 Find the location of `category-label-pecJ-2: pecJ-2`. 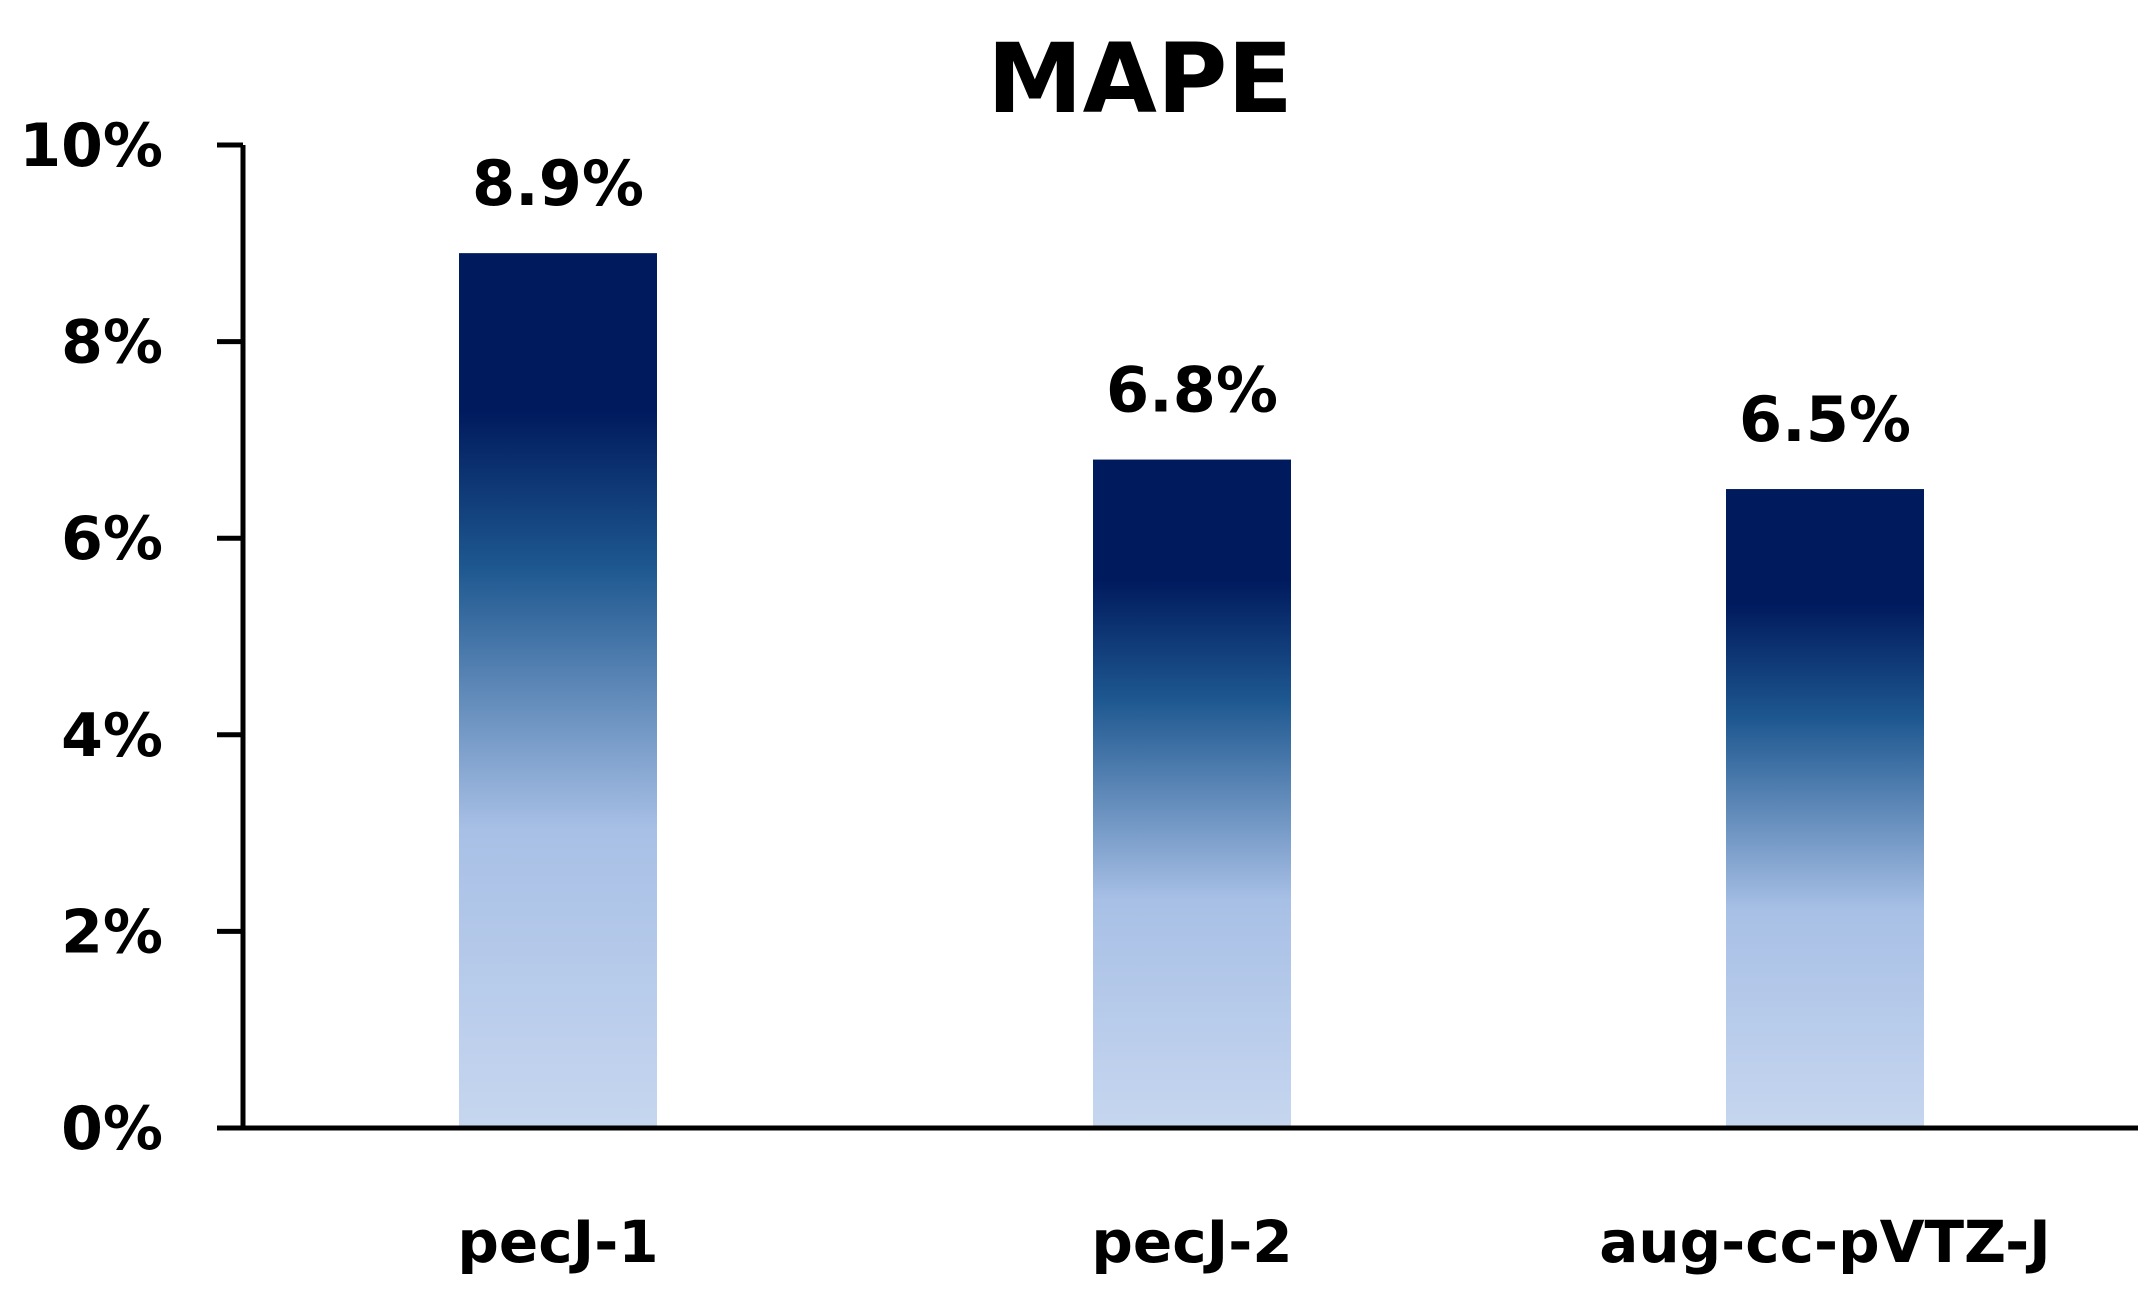

category-label-pecJ-2: pecJ-2 is located at coordinates (1191, 1242).